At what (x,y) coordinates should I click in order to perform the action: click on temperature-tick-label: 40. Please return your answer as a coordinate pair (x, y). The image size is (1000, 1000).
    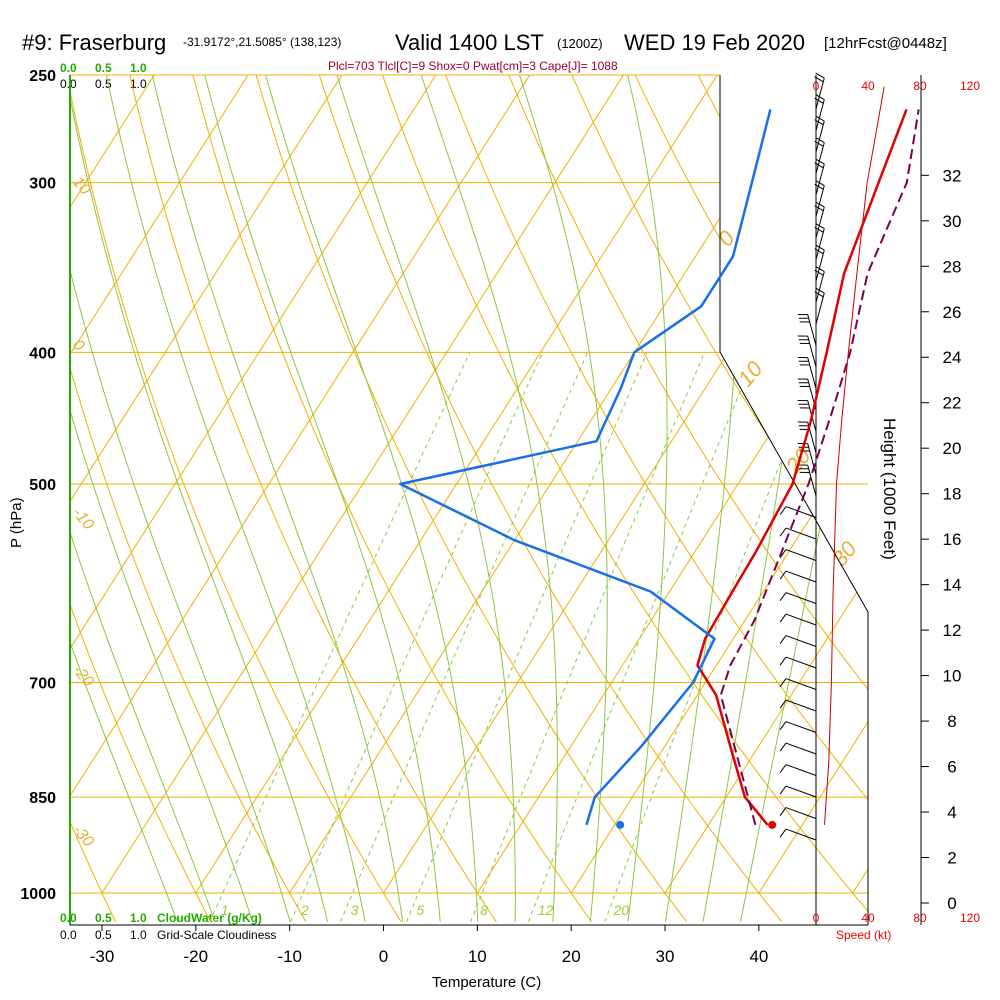
    Looking at the image, I should click on (758, 956).